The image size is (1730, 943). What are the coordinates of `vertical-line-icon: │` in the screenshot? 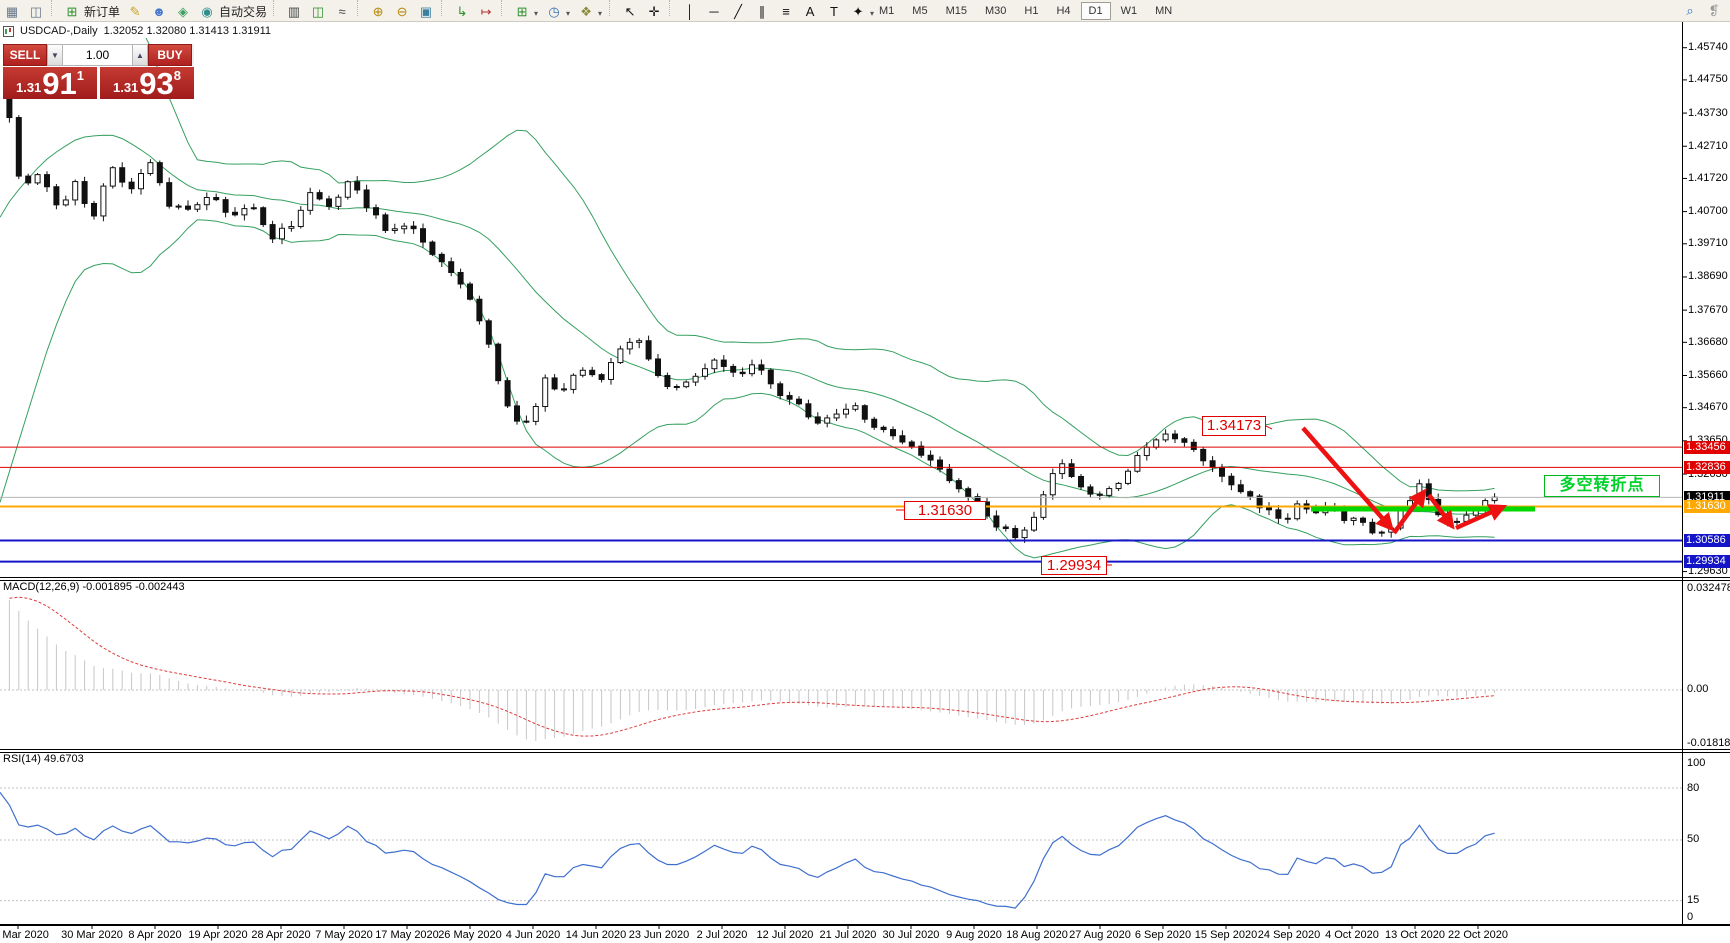 It's located at (690, 11).